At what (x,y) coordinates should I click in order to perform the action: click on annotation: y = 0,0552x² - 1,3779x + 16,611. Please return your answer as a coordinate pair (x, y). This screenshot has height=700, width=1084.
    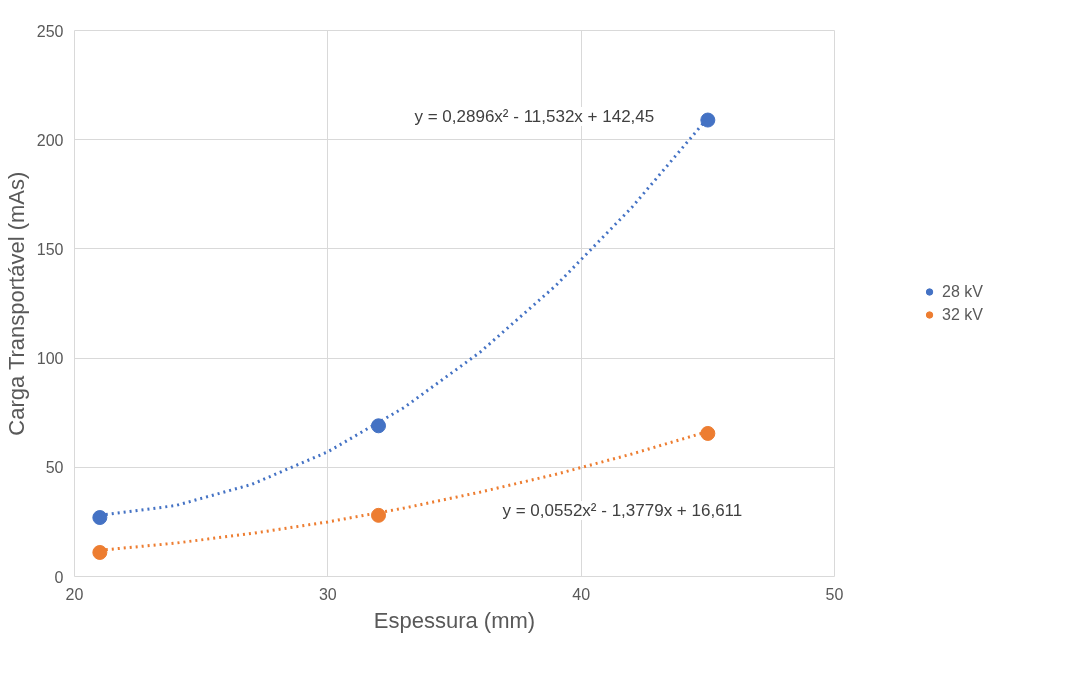
    Looking at the image, I should click on (622, 510).